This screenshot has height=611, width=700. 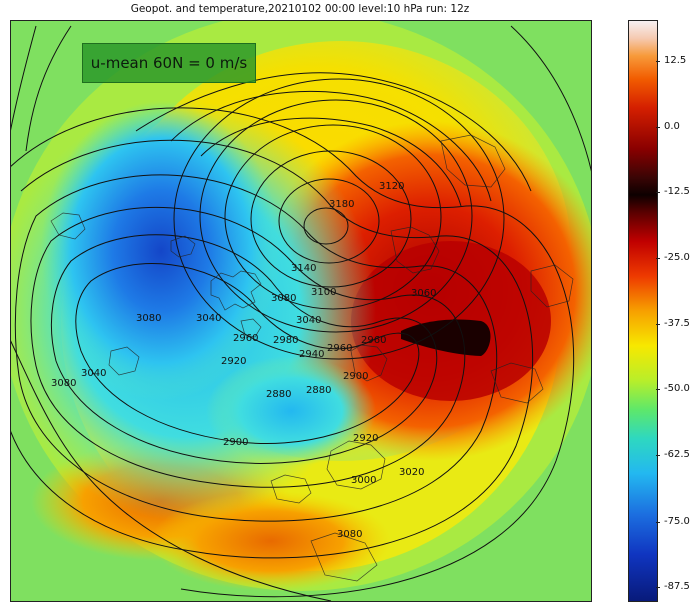 What do you see at coordinates (303, 268) in the screenshot?
I see `contour-label: 3140` at bounding box center [303, 268].